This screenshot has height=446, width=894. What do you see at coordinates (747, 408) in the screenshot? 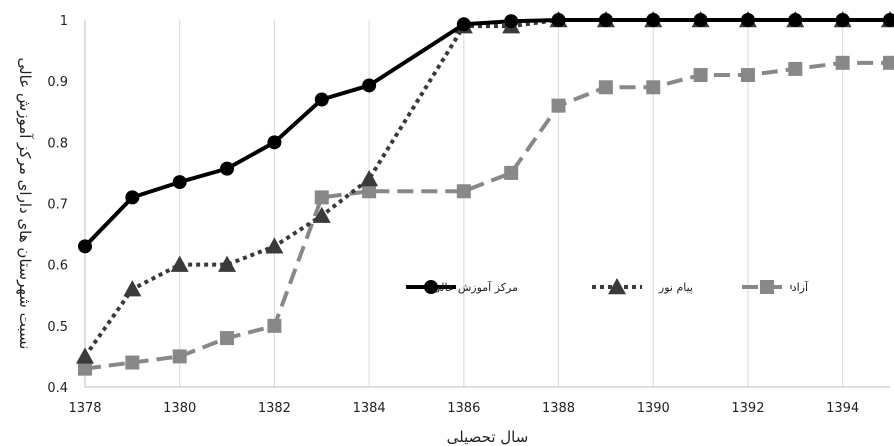
I see `x-tick-label: 1392` at bounding box center [747, 408].